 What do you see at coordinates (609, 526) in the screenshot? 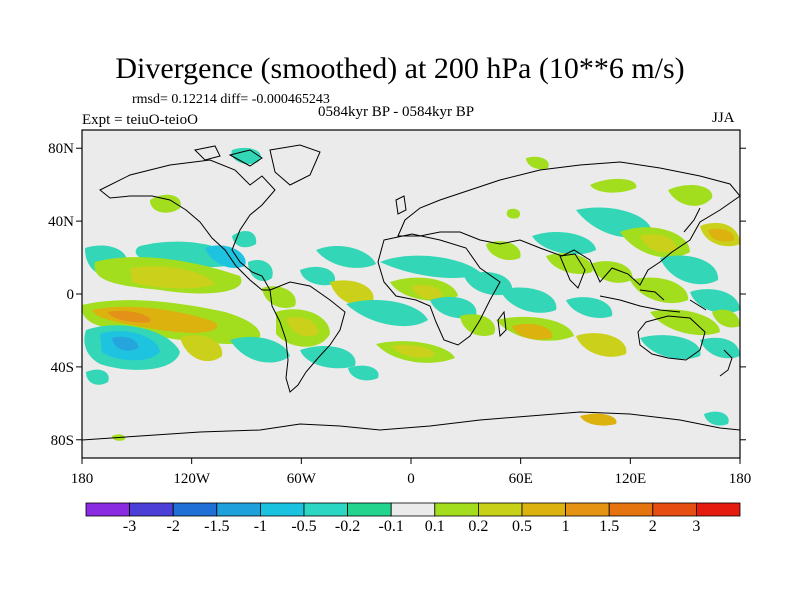
I see `colorbar-label: 1.5` at bounding box center [609, 526].